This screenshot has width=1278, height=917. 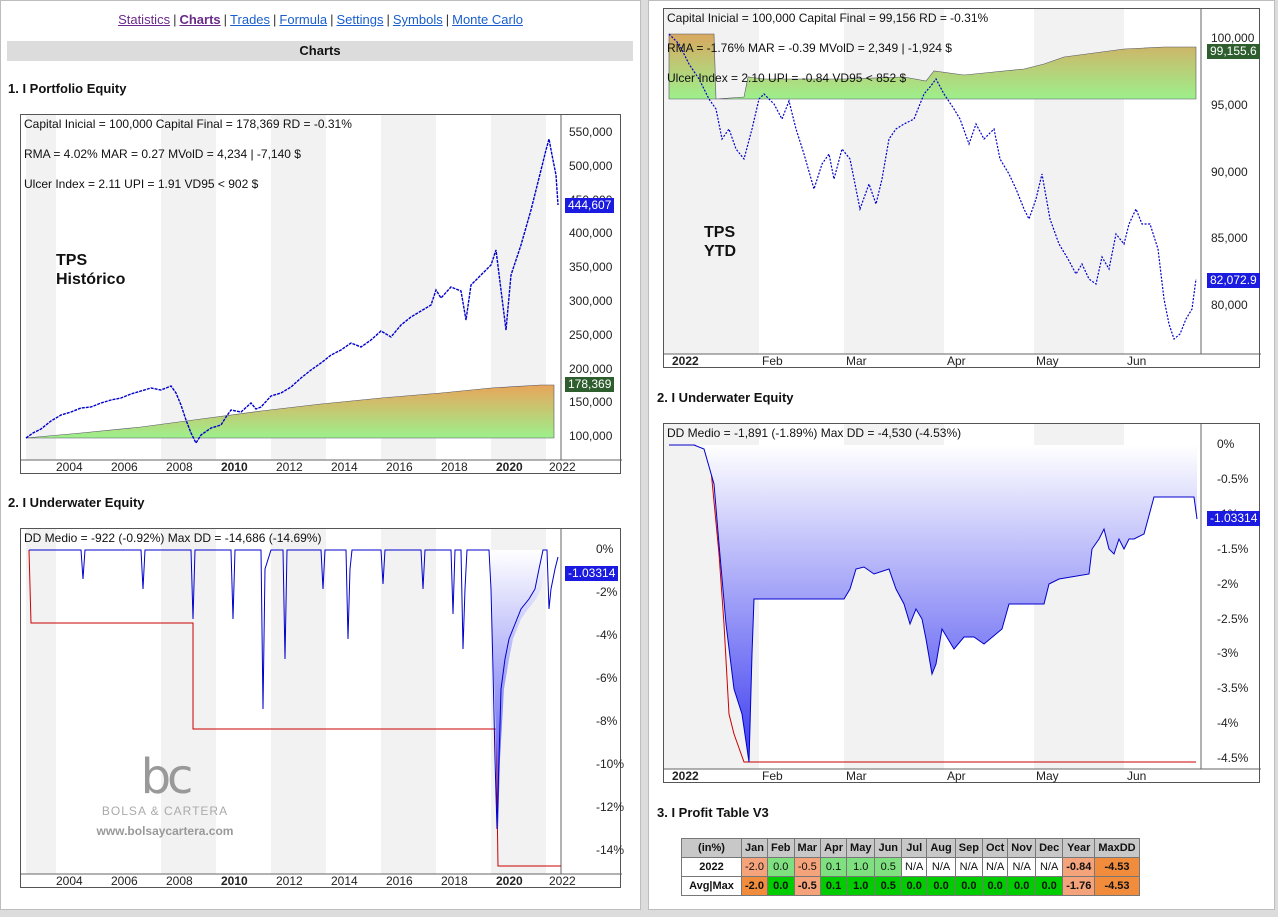 I want to click on y-tick-label: 500,000, so click(x=591, y=165).